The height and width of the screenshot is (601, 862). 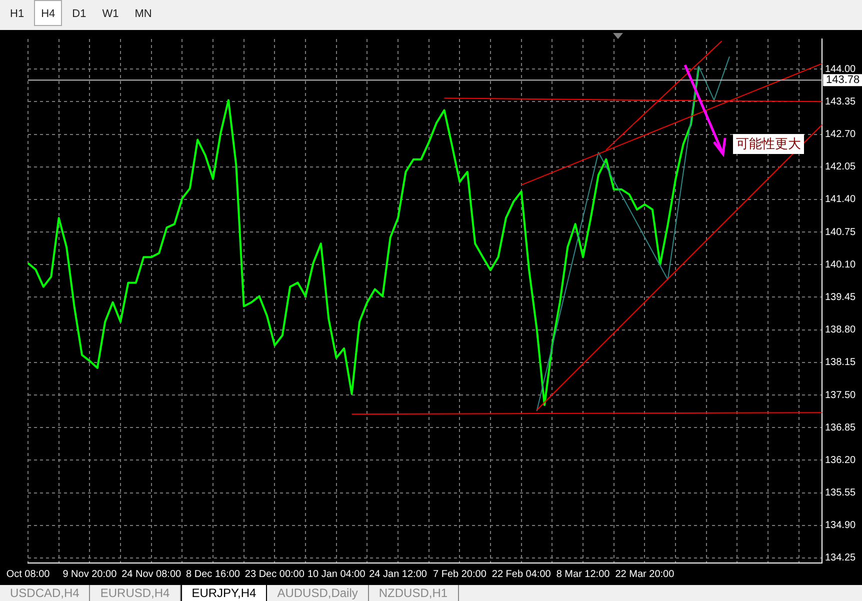 What do you see at coordinates (840, 330) in the screenshot?
I see `y-tick-label: 138.80` at bounding box center [840, 330].